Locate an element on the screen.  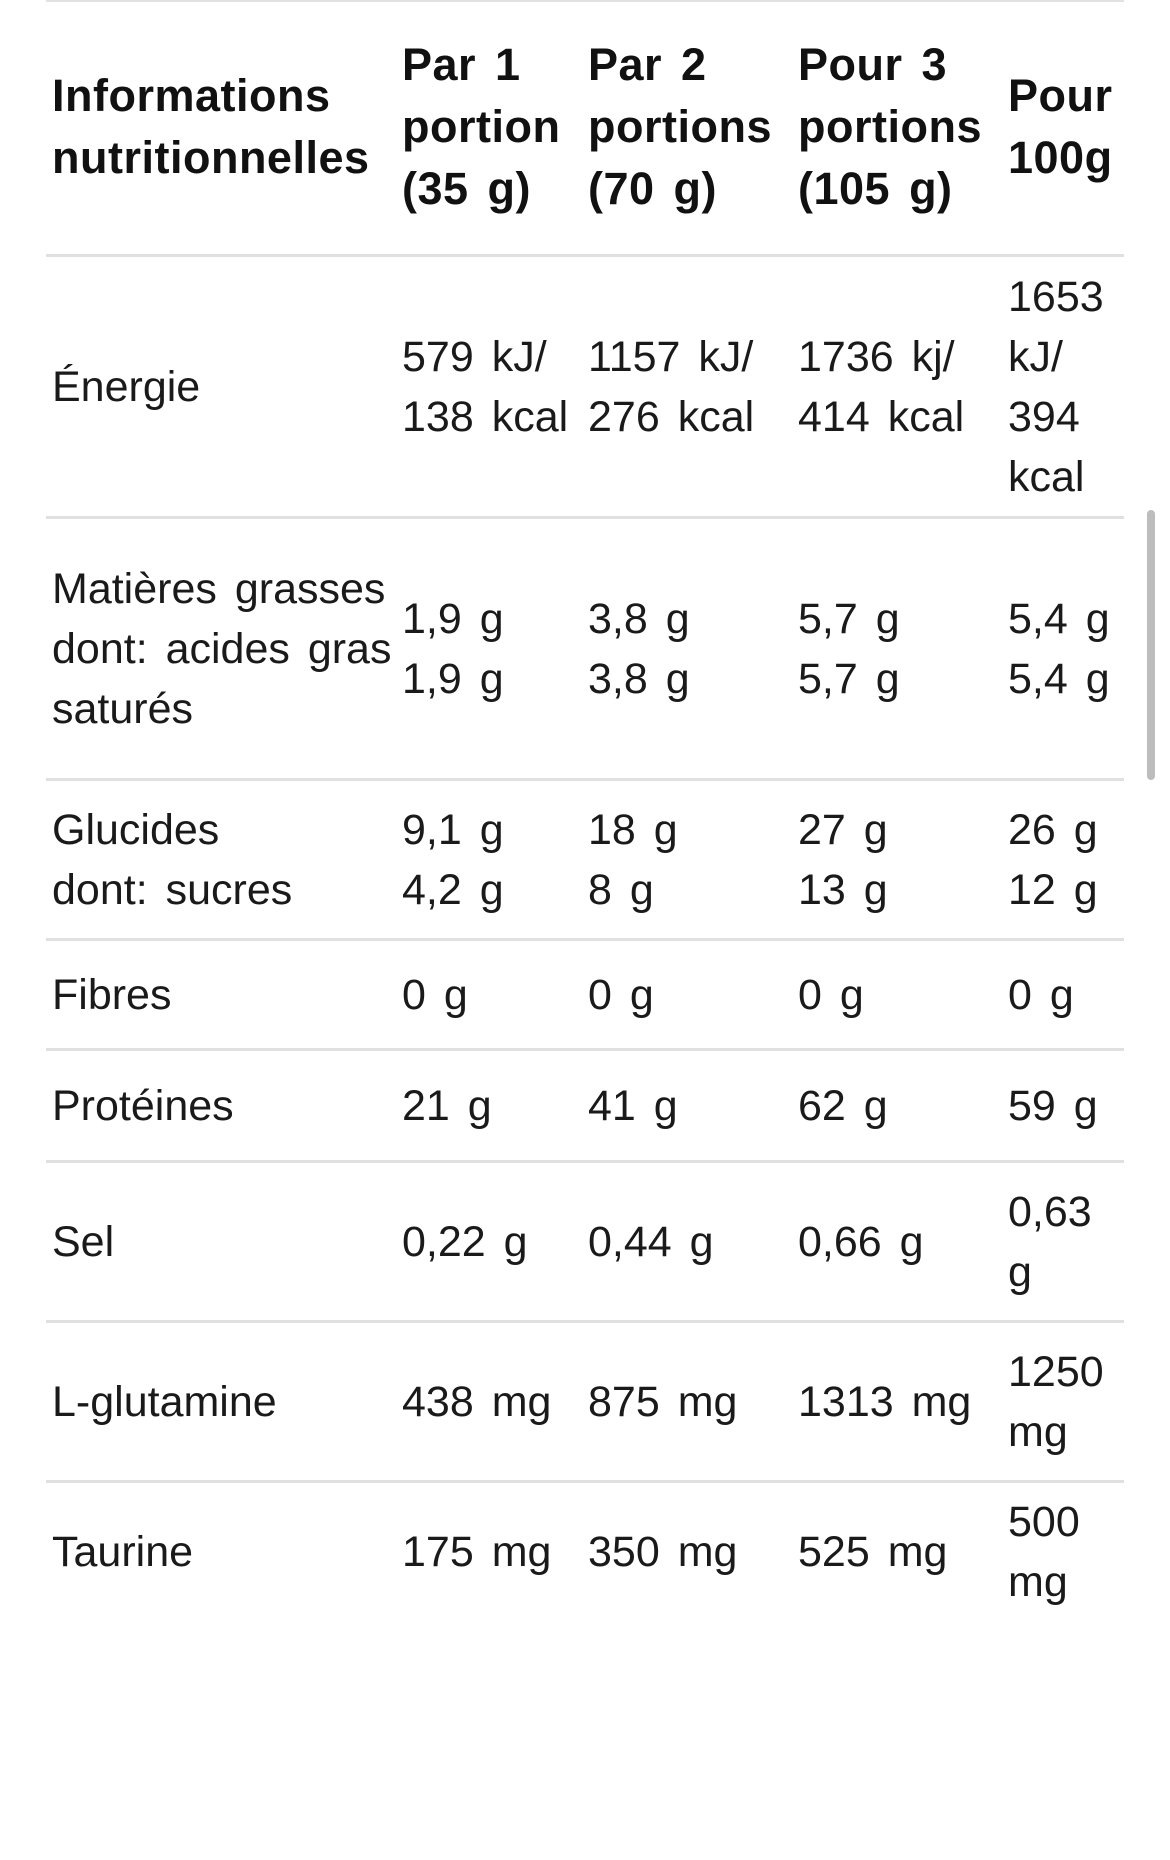
glucides-per-3: 27 g 13 g is located at coordinates (897, 860).